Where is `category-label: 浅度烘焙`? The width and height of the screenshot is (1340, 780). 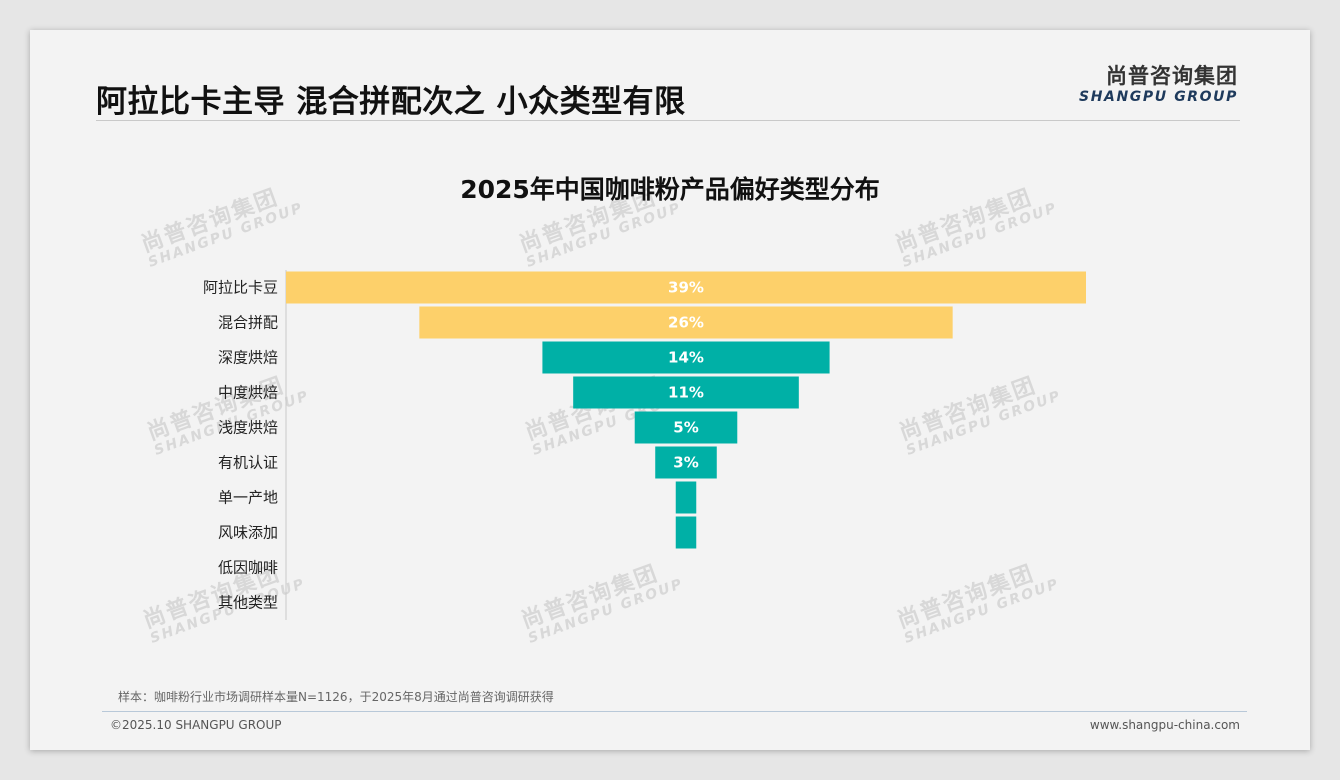
category-label: 浅度烘焙 is located at coordinates (248, 428).